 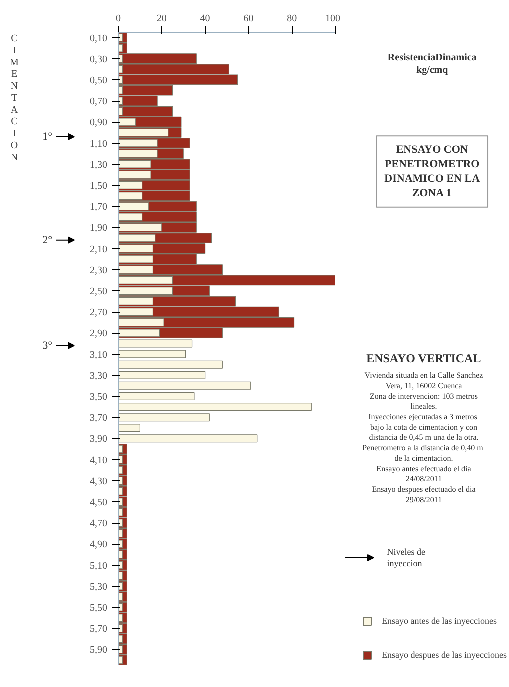 What do you see at coordinates (423, 437) in the screenshot?
I see `text: Vivienda situada en la Calle Sanchez Vera, 11, 16002 Cuenca Zona de intervencion: 103 metros lineales. Inyecciones ejecutadas a 3 metros bajo la cota de cimentacion y con distancia de 0,45 m una de la otra. Penetrometro a la distancia de 0,40 m de la cimentacion. Ensayo antes efectuado el dia 24/08/2011 Ensayo despues efectuado el dia 29/08/2011` at bounding box center [423, 437].